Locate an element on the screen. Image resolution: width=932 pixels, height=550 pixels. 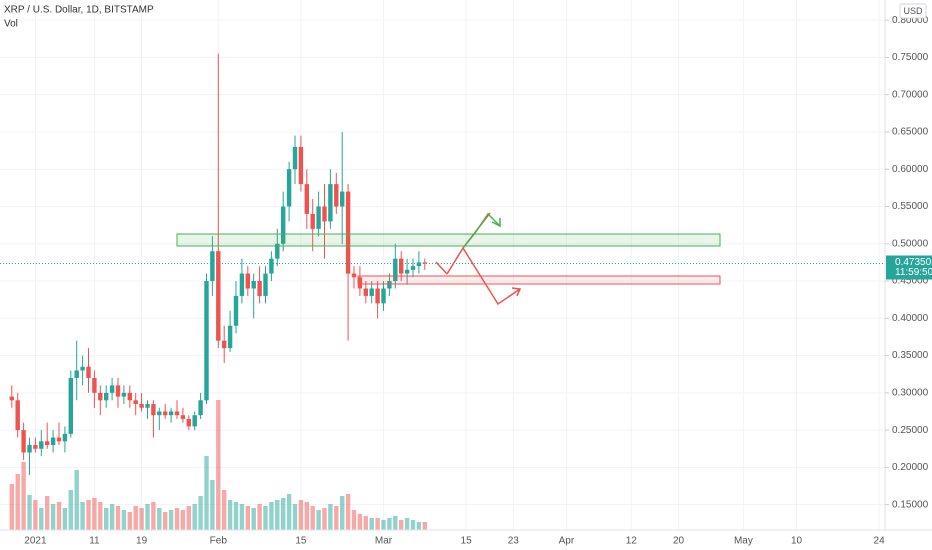
x-tick-label: 15 is located at coordinates (301, 541).